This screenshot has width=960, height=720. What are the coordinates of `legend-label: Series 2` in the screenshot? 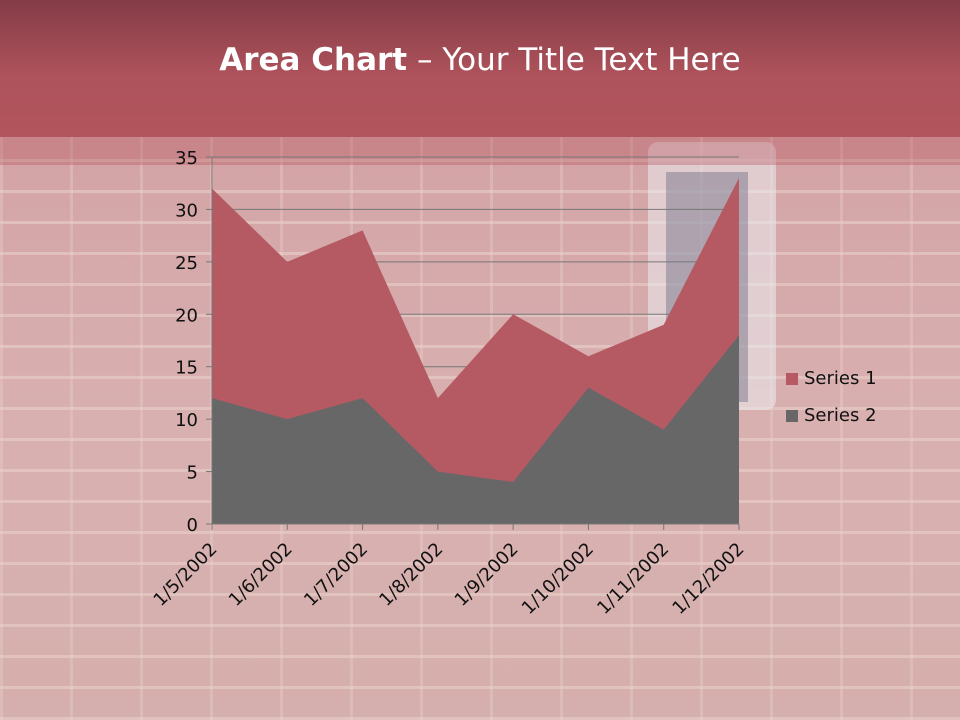 It's located at (840, 415).